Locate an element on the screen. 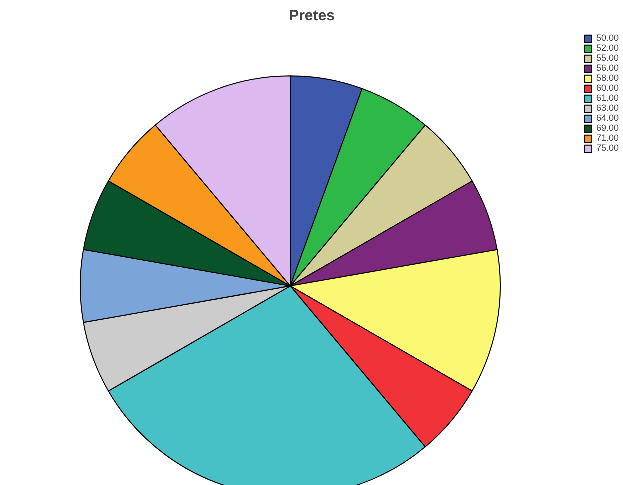 This screenshot has height=485, width=623. legend-label: 63.00 is located at coordinates (607, 108).